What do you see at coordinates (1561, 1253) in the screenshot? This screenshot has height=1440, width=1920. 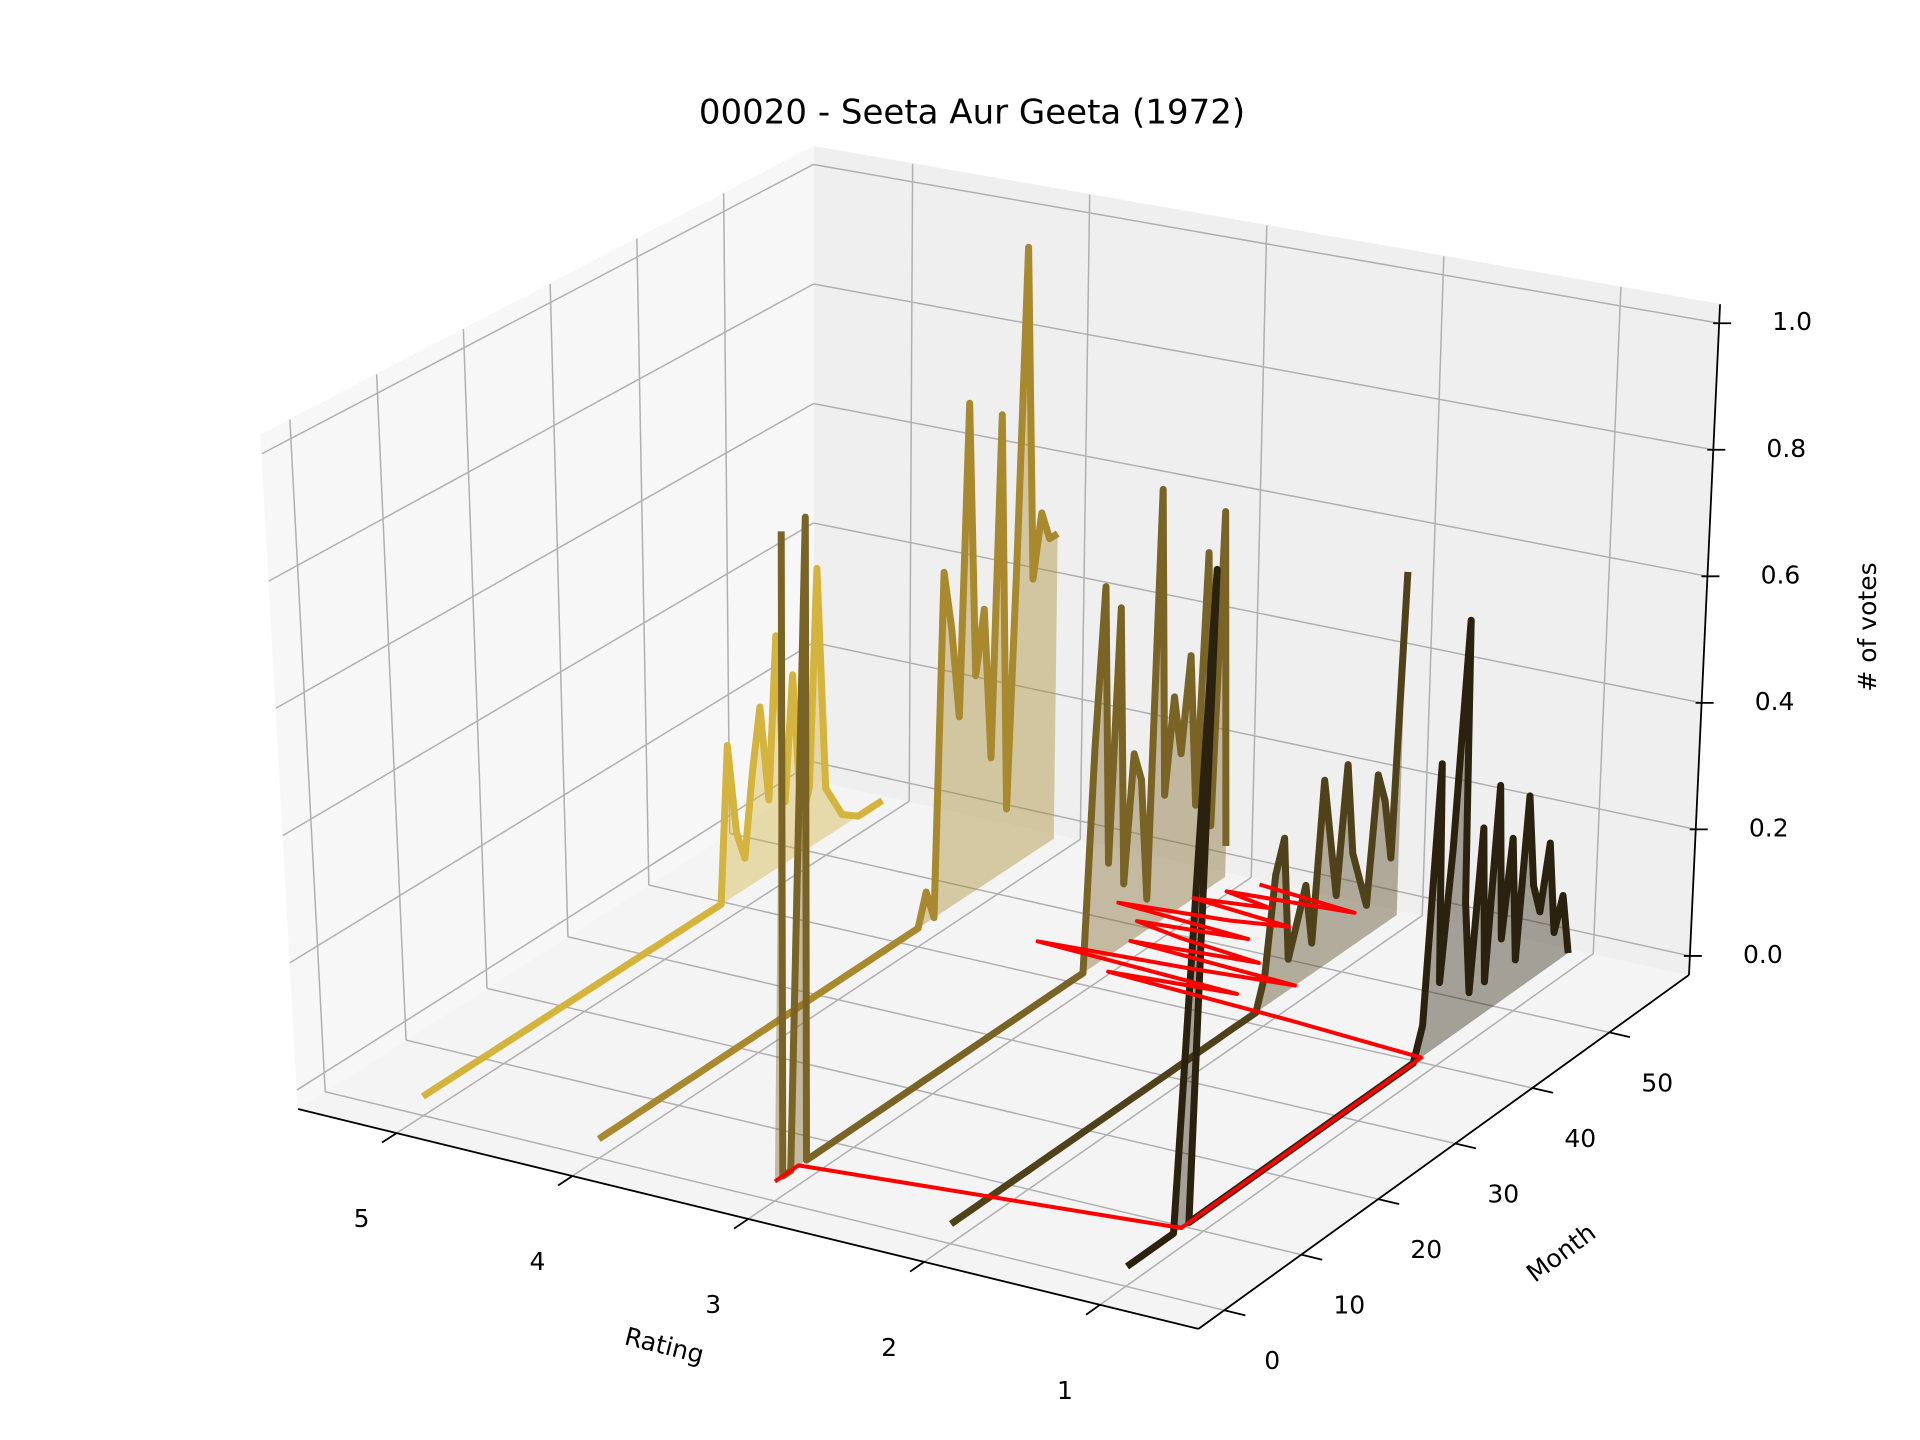 I see `y-axis-title: Month` at bounding box center [1561, 1253].